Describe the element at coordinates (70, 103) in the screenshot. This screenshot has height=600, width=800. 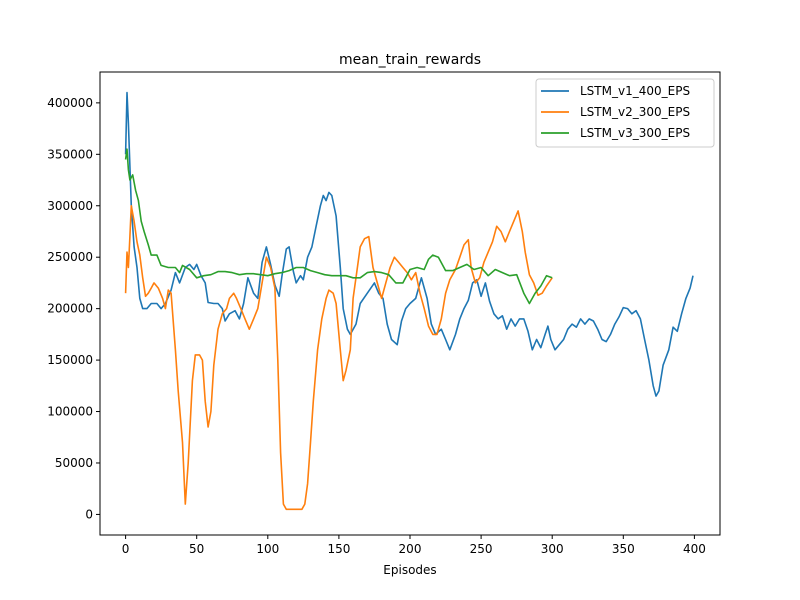
I see `y-tick-label: 400000` at that location.